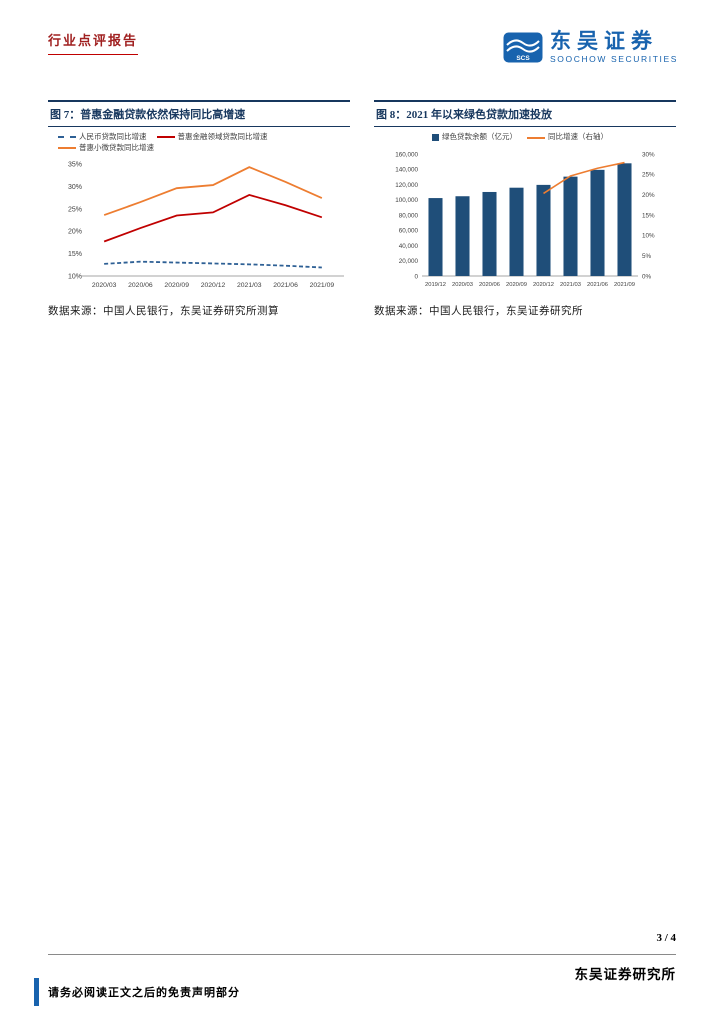 The height and width of the screenshot is (1024, 724). Describe the element at coordinates (222, 136) in the screenshot. I see `legend-label: 普惠金融领域贷款同比增速` at that location.